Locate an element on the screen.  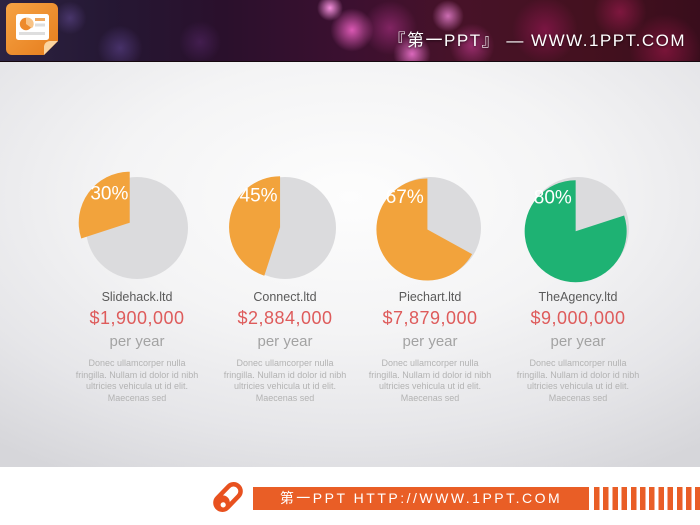
powerpoint-logo-icon is located at coordinates (32, 29).